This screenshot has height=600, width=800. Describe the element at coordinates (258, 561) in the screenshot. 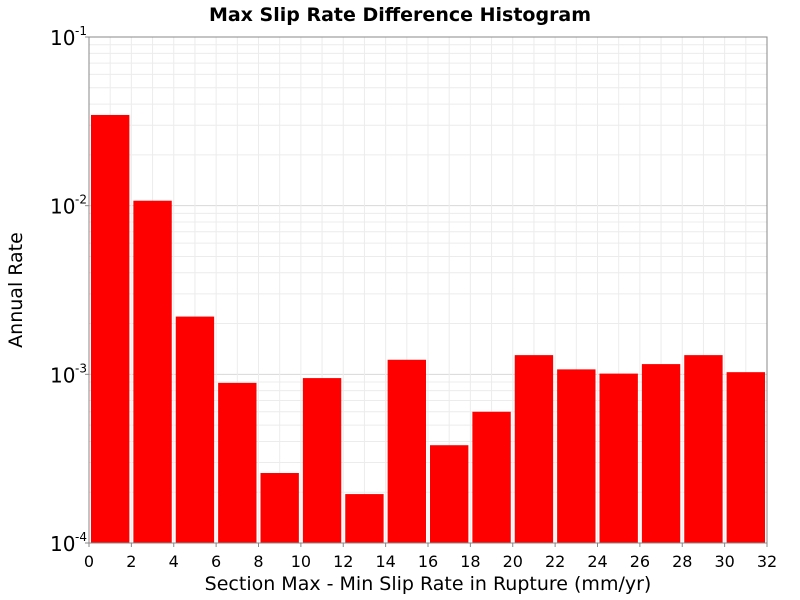

I see `x-tick-label-4: 8` at that location.